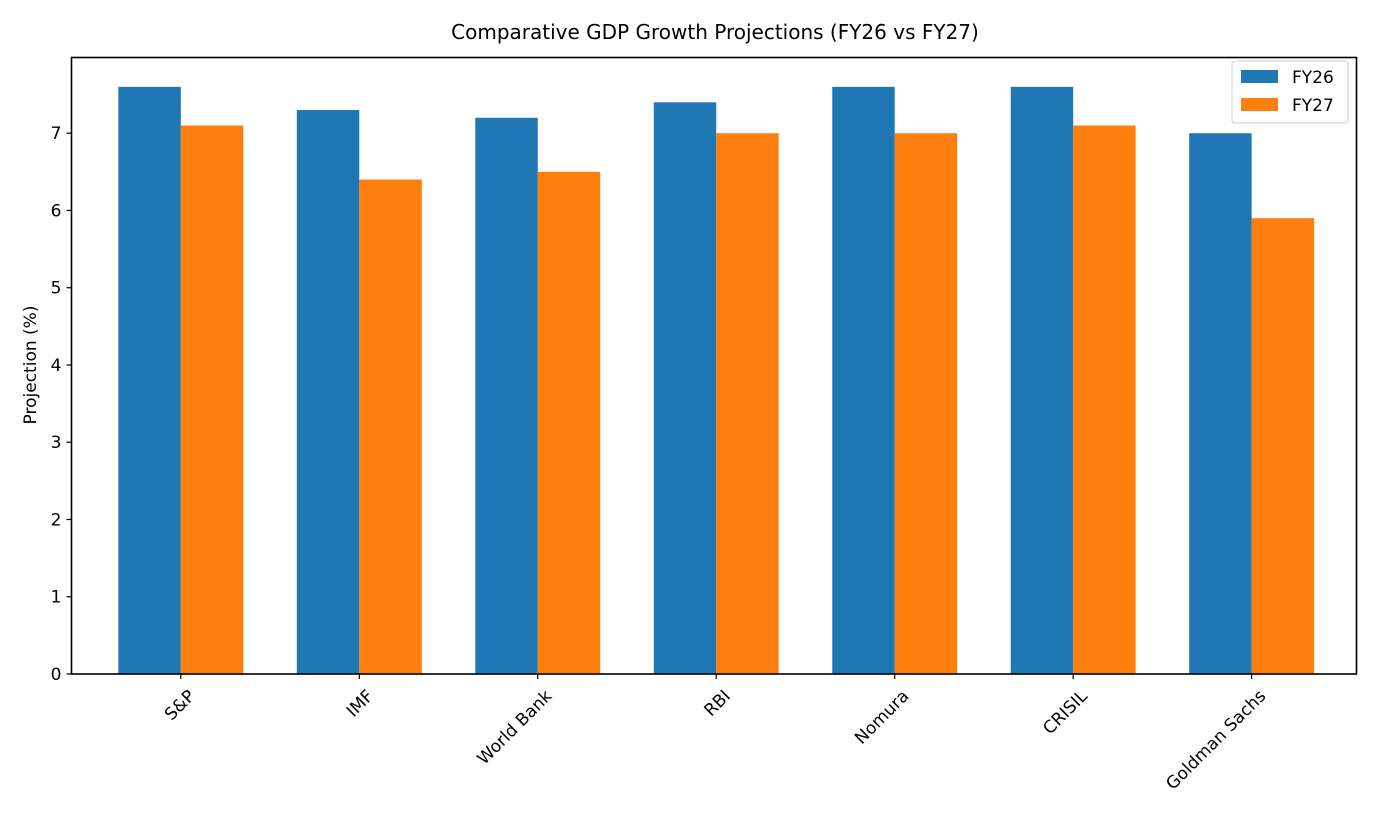 The height and width of the screenshot is (827, 1378). What do you see at coordinates (212, 399) in the screenshot?
I see `bar-fy27-s-p` at bounding box center [212, 399].